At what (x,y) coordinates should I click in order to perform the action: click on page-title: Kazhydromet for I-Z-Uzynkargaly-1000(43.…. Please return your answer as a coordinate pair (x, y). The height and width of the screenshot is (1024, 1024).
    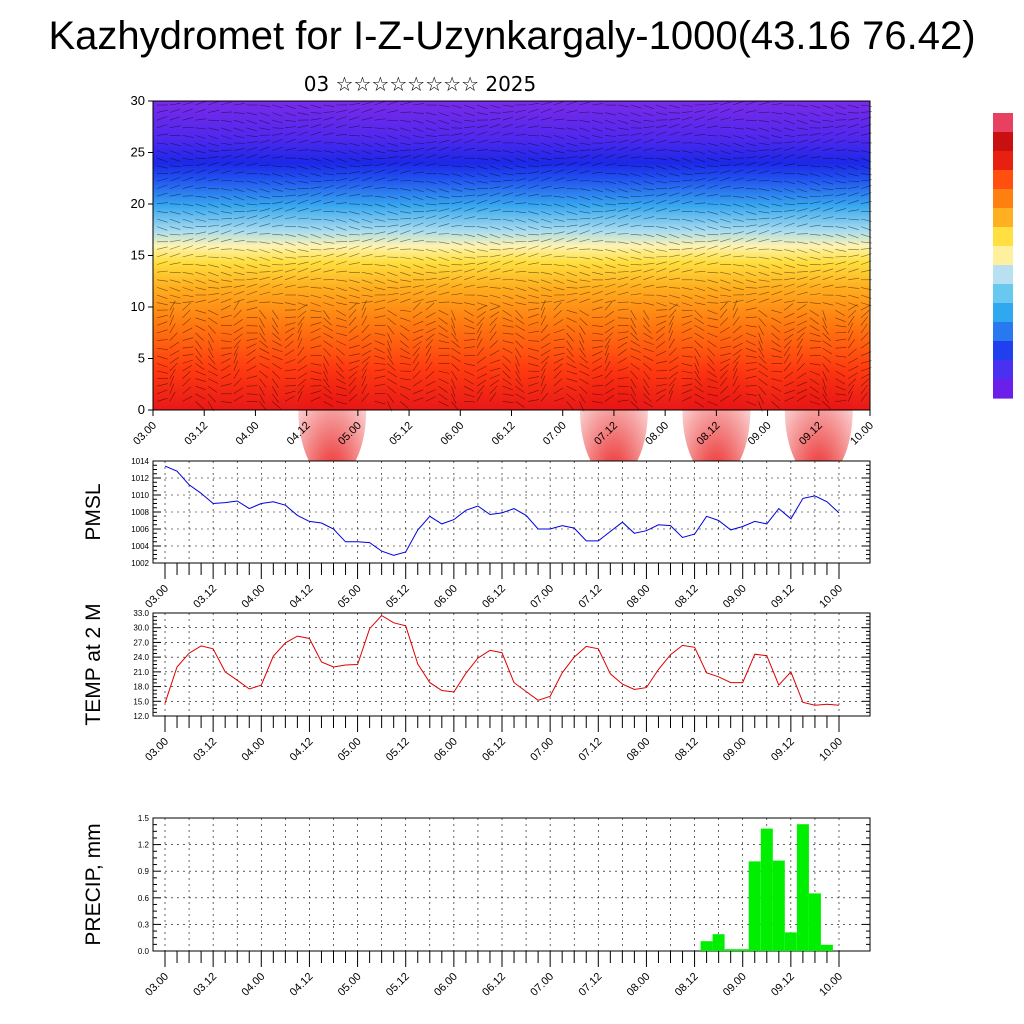
    Looking at the image, I should click on (512, 36).